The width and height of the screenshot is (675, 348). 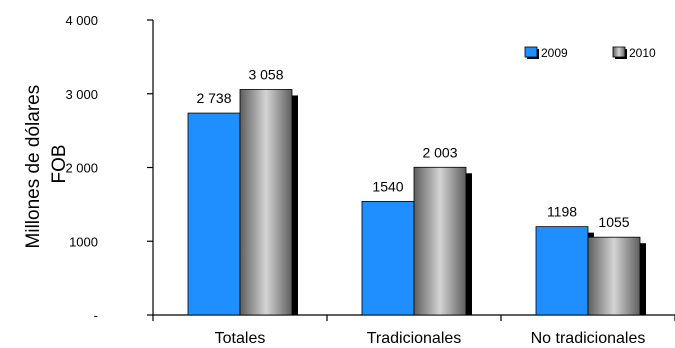 I want to click on data-label: 2 003, so click(x=439, y=152).